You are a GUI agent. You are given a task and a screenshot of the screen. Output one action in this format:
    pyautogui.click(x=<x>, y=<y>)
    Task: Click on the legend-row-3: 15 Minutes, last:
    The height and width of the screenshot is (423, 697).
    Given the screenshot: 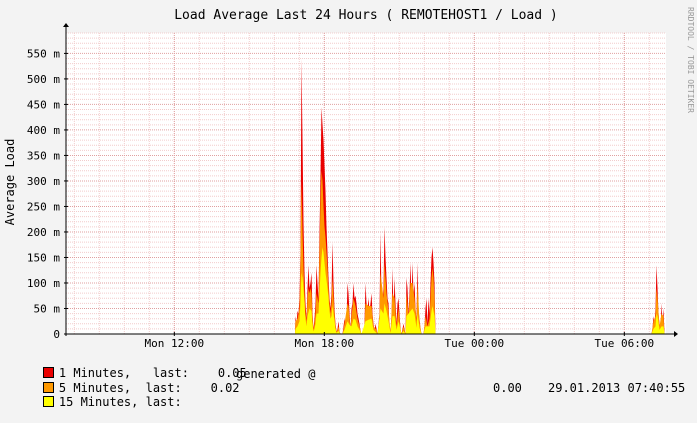 What is the action you would take?
    pyautogui.click(x=98, y=402)
    